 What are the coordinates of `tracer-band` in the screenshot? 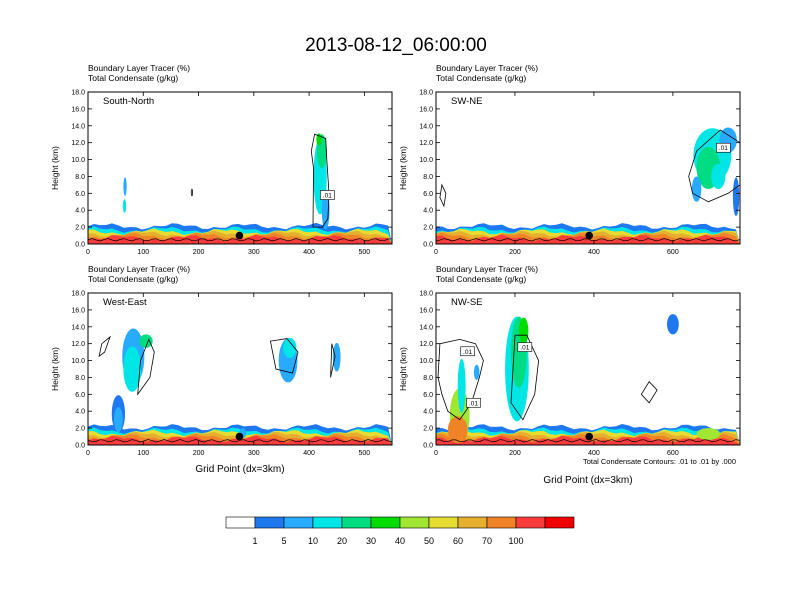 It's located at (240, 239).